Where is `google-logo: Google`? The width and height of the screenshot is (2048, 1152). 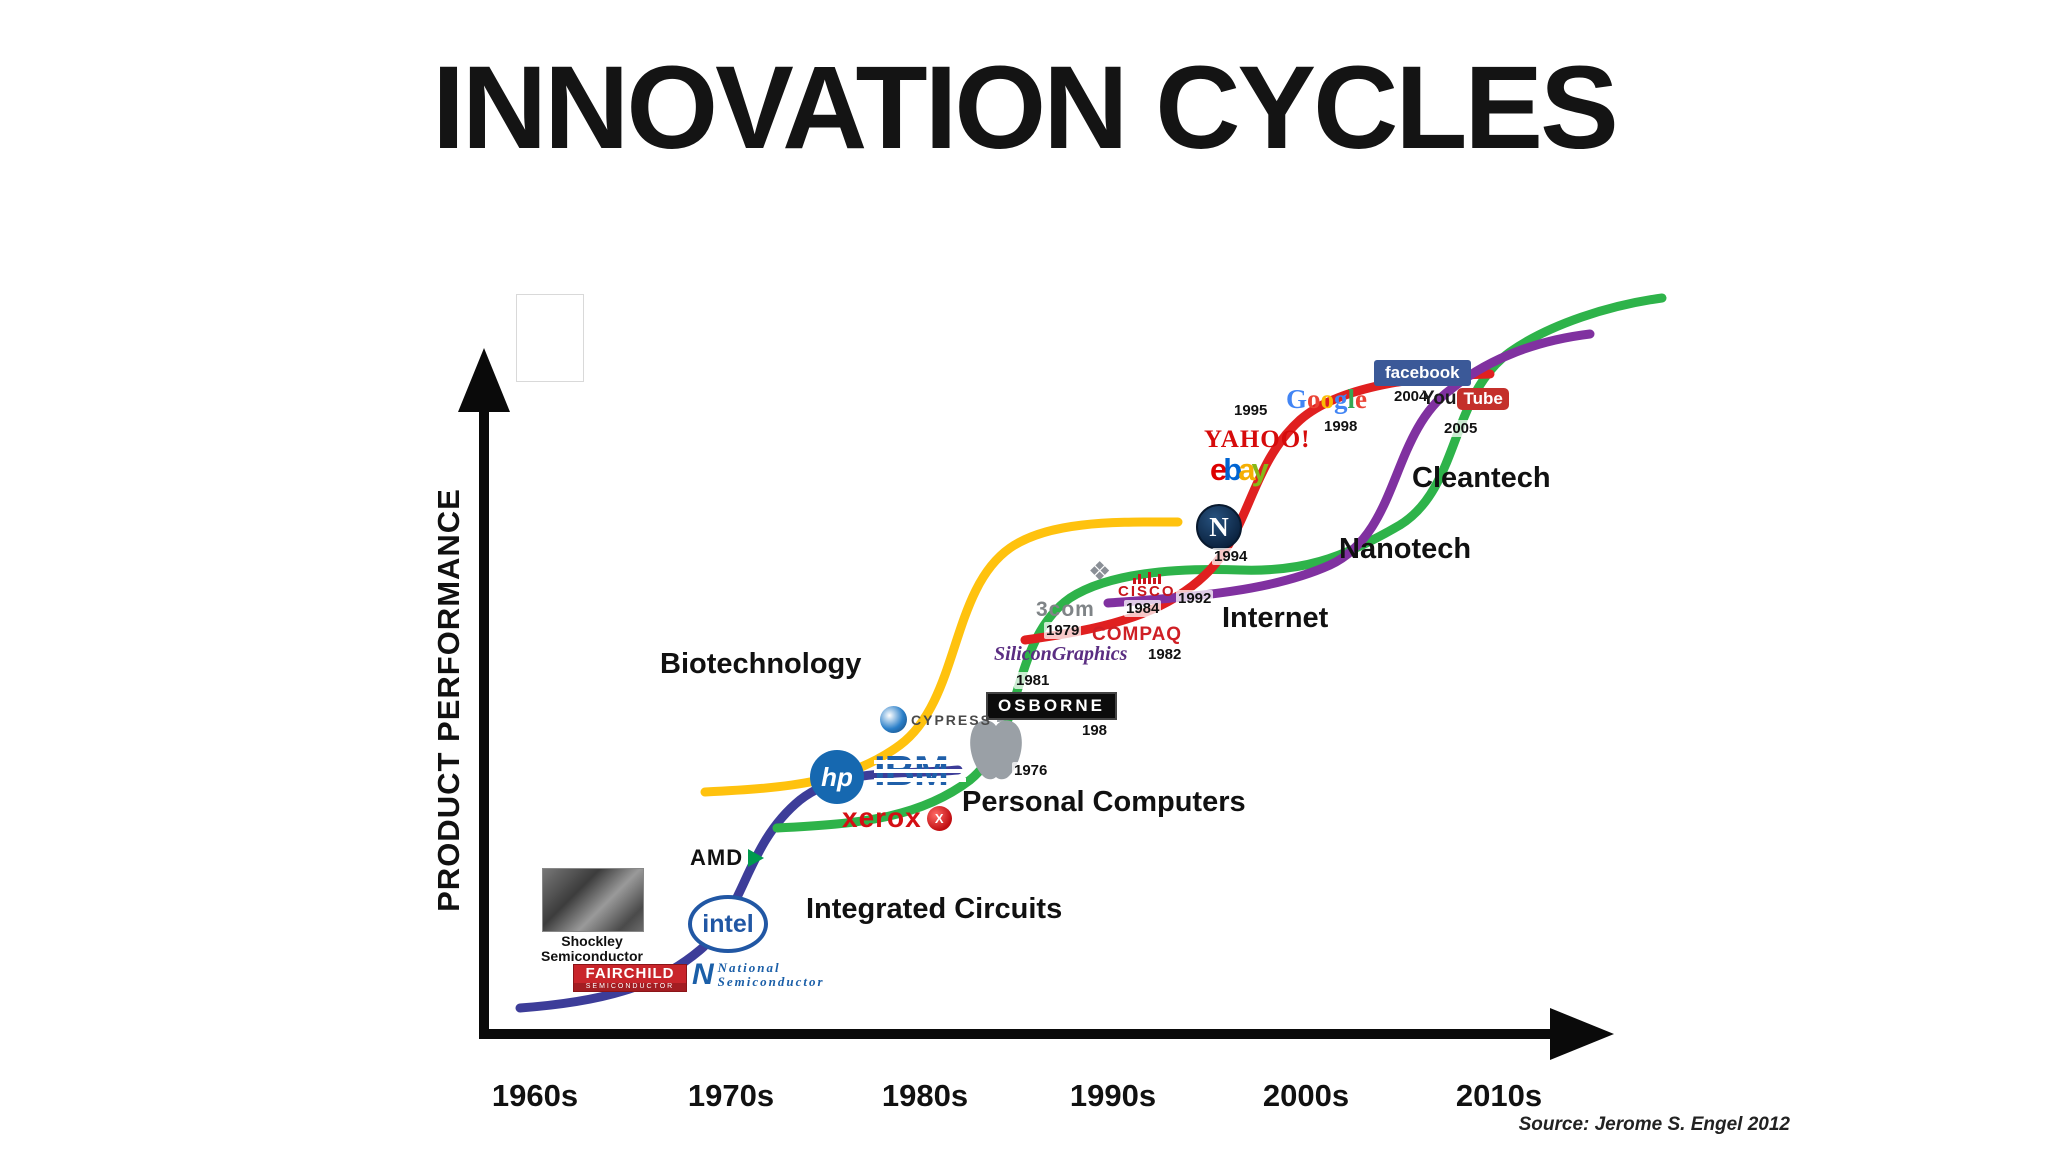 google-logo: Google is located at coordinates (1326, 399).